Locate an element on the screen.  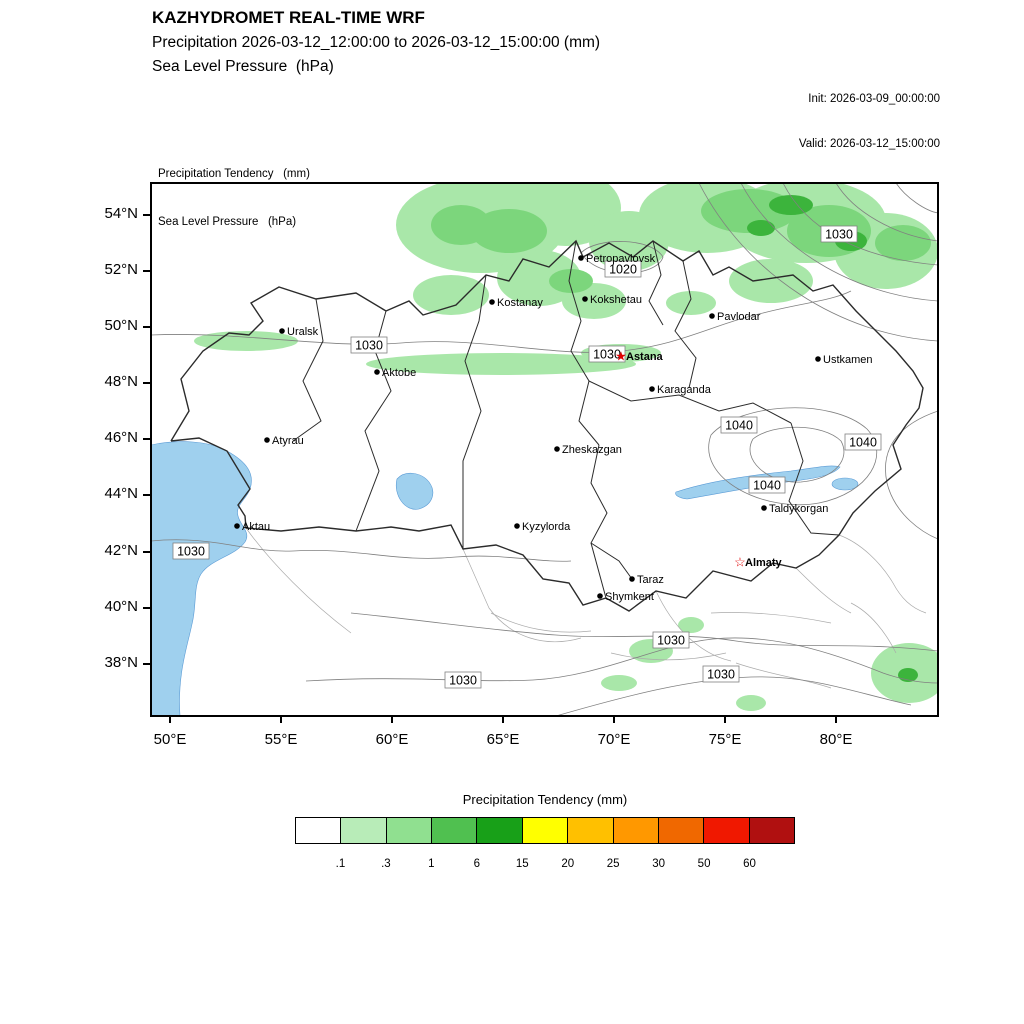
city-zheskazgan: Zheskazgan is located at coordinates (588, 450).